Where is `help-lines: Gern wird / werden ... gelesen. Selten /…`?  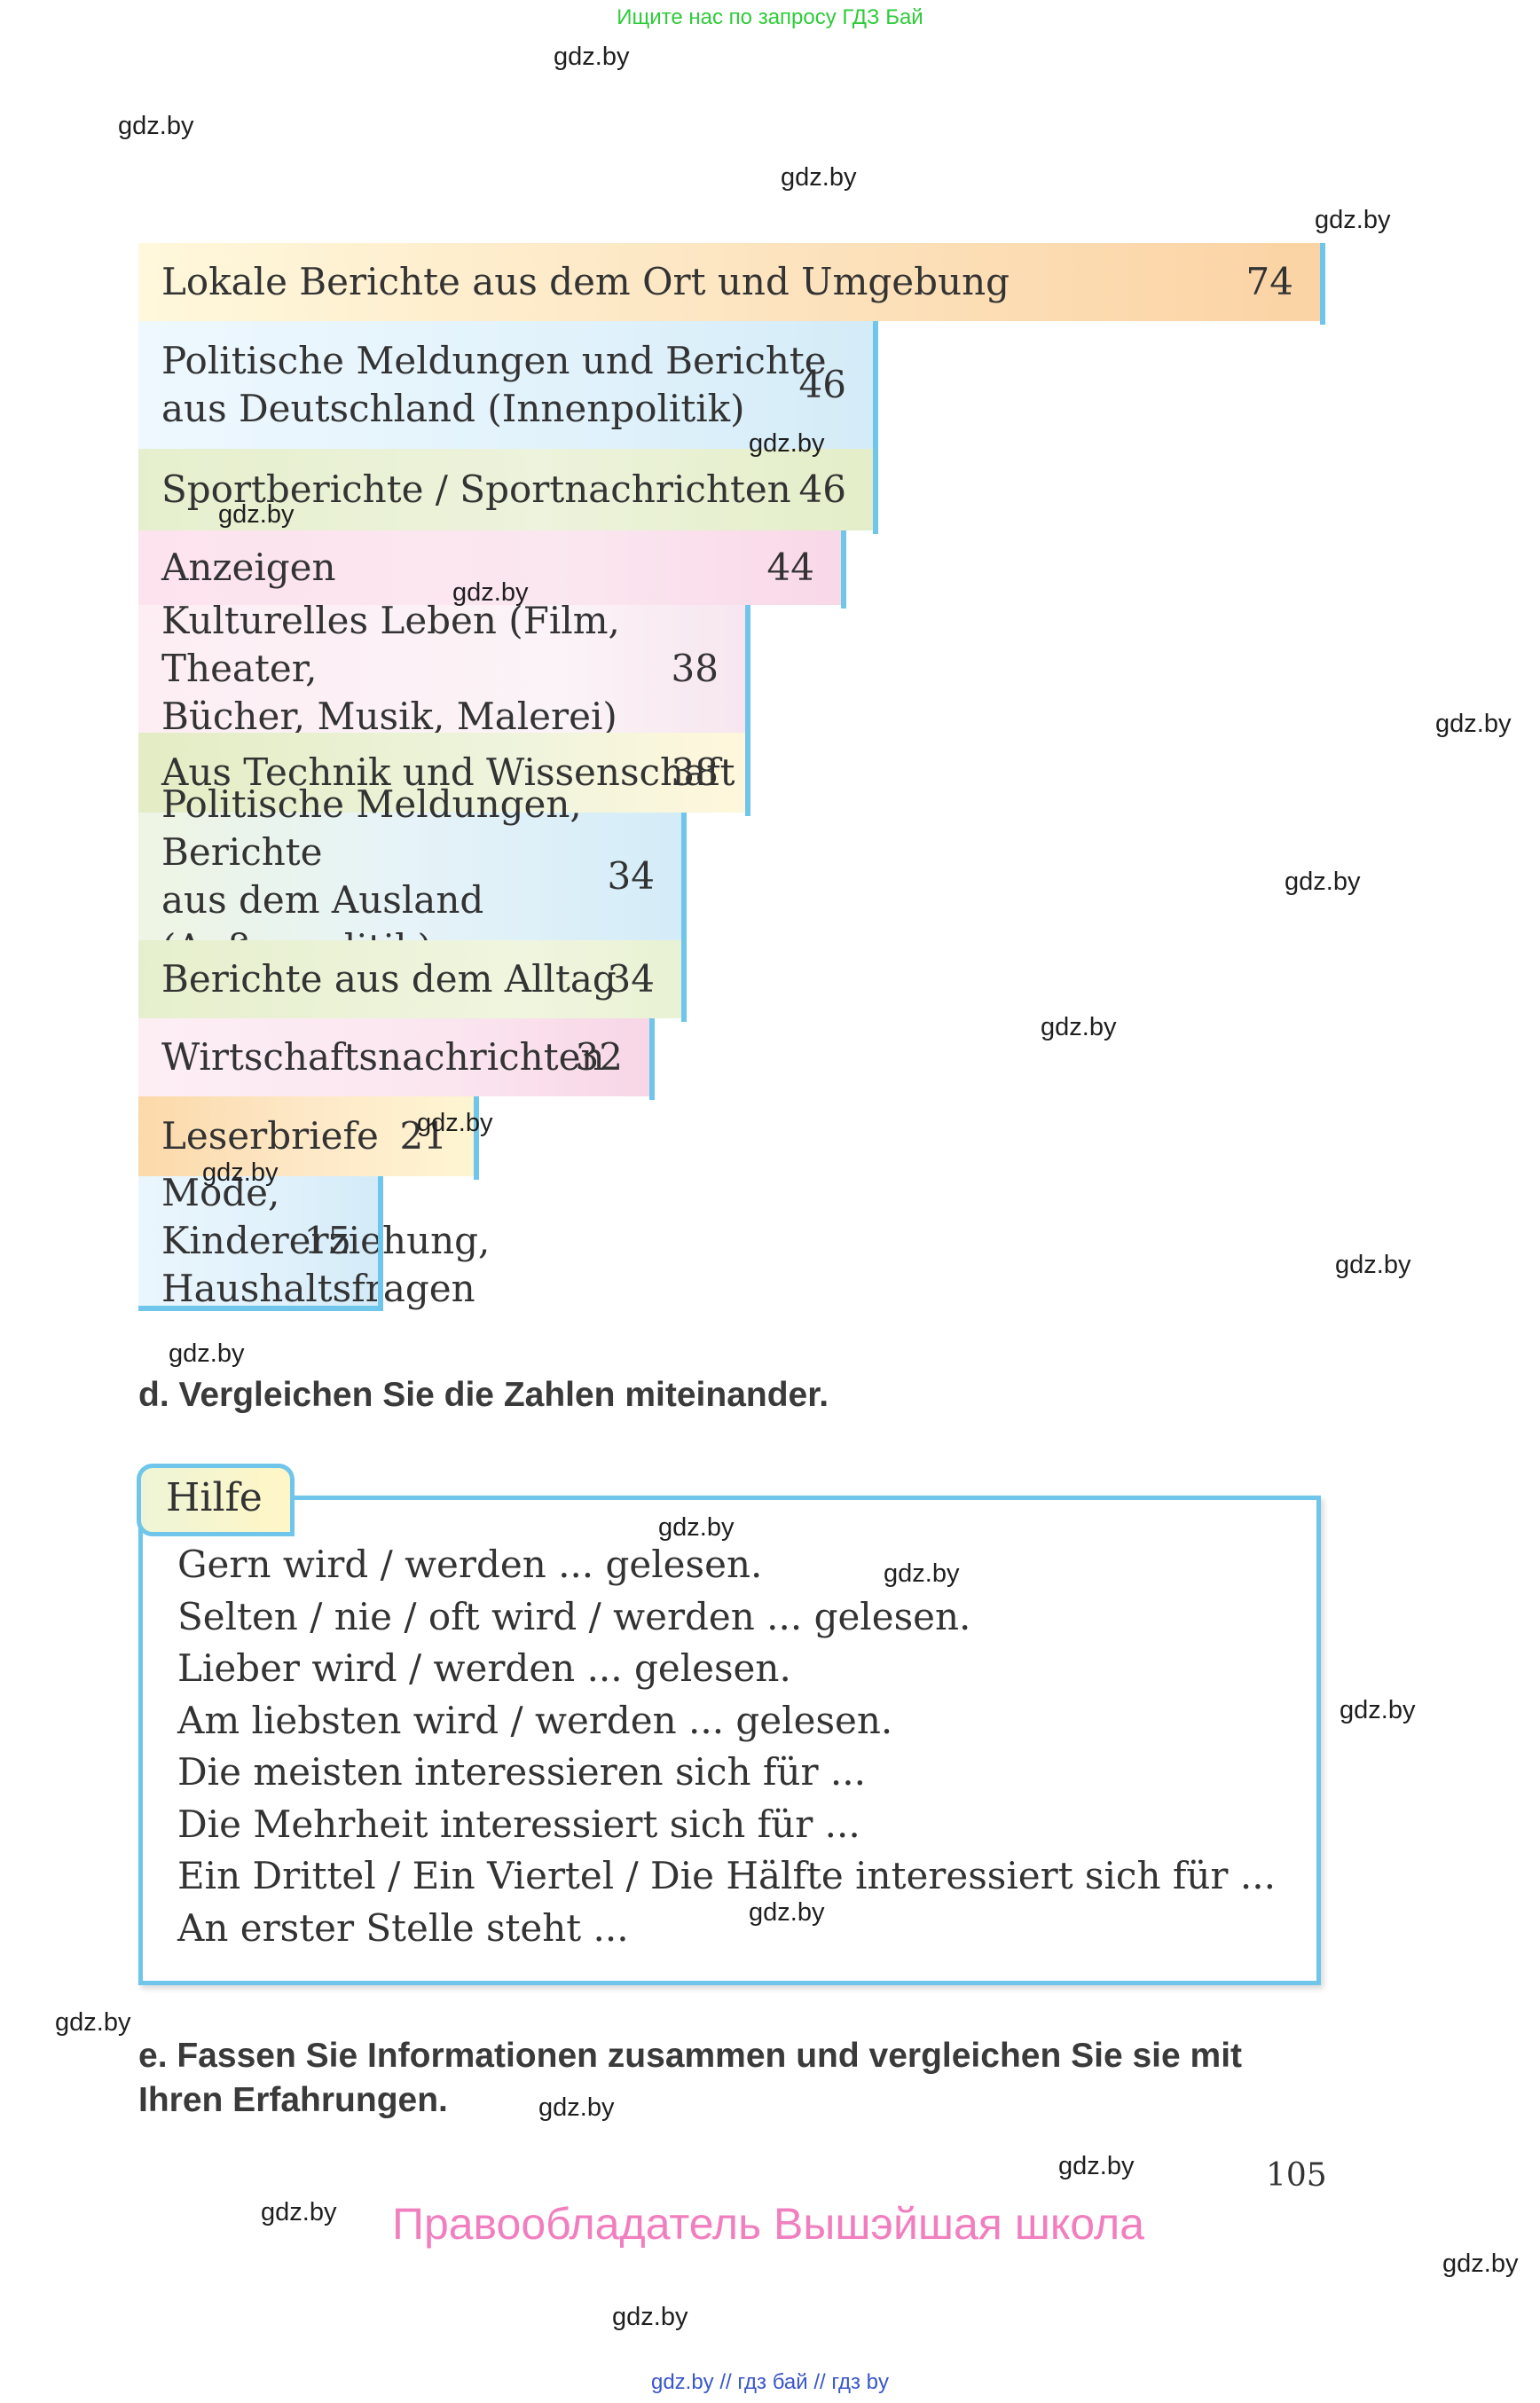 help-lines: Gern wird / werden ... gelesen. Selten /… is located at coordinates (726, 1747).